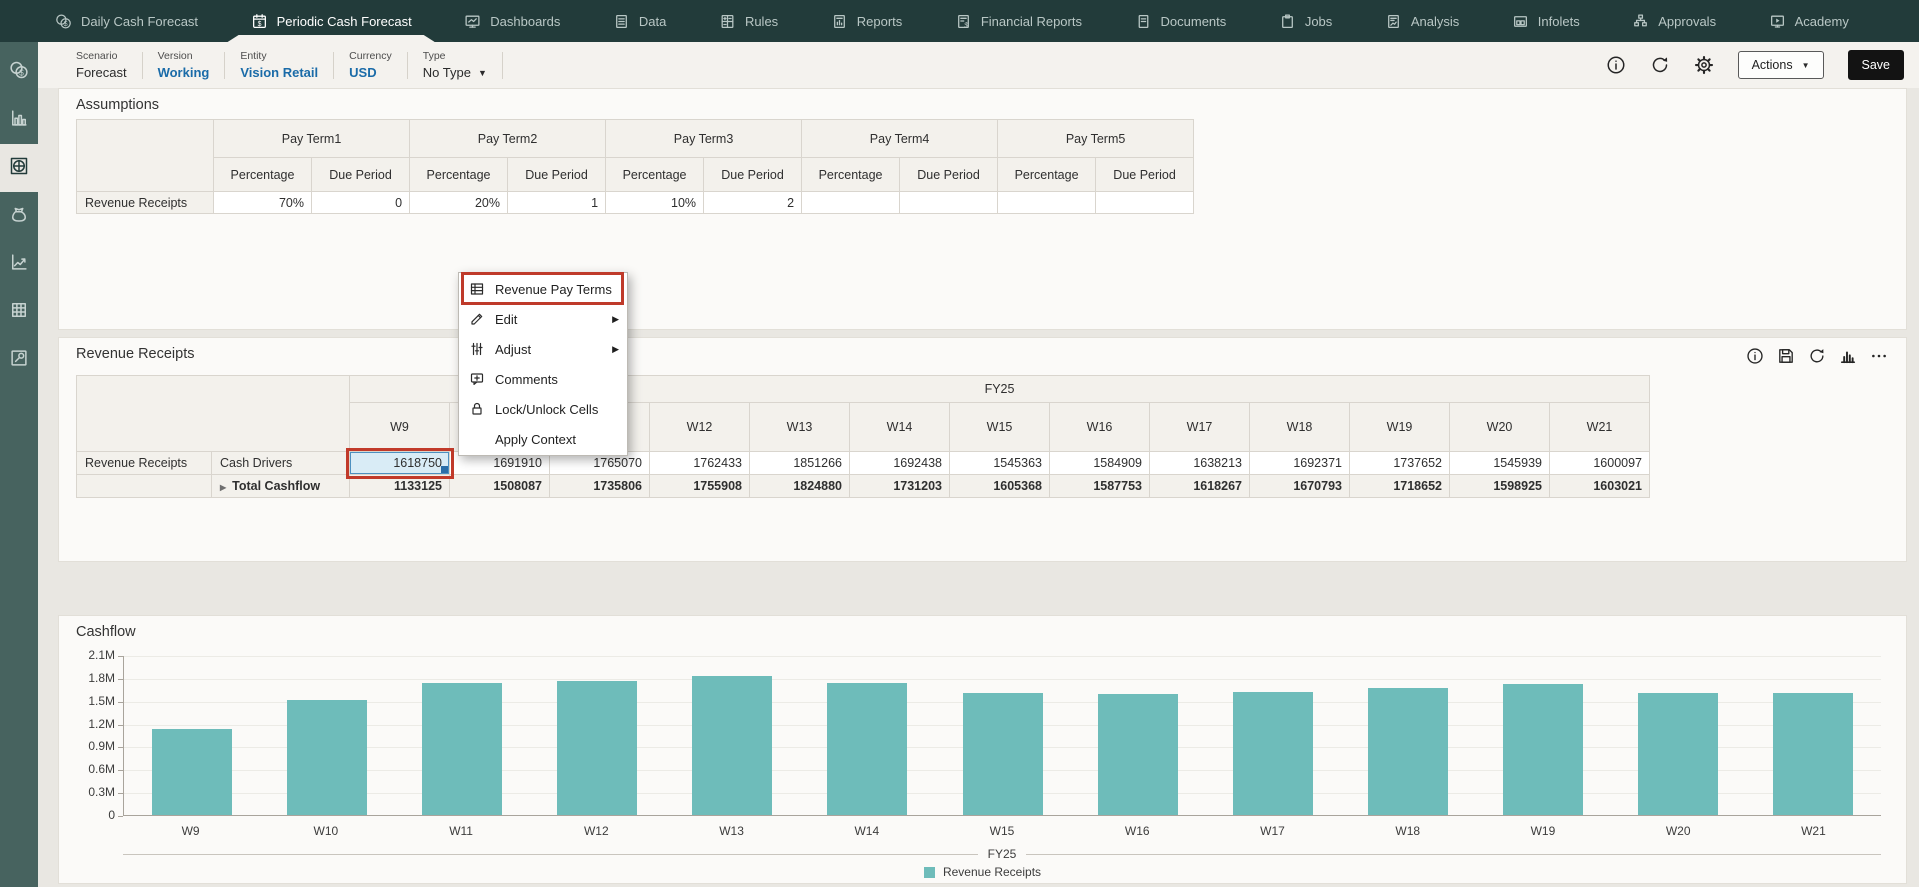  Describe the element at coordinates (867, 21) in the screenshot. I see `nav-tab-reports: Reports` at that location.